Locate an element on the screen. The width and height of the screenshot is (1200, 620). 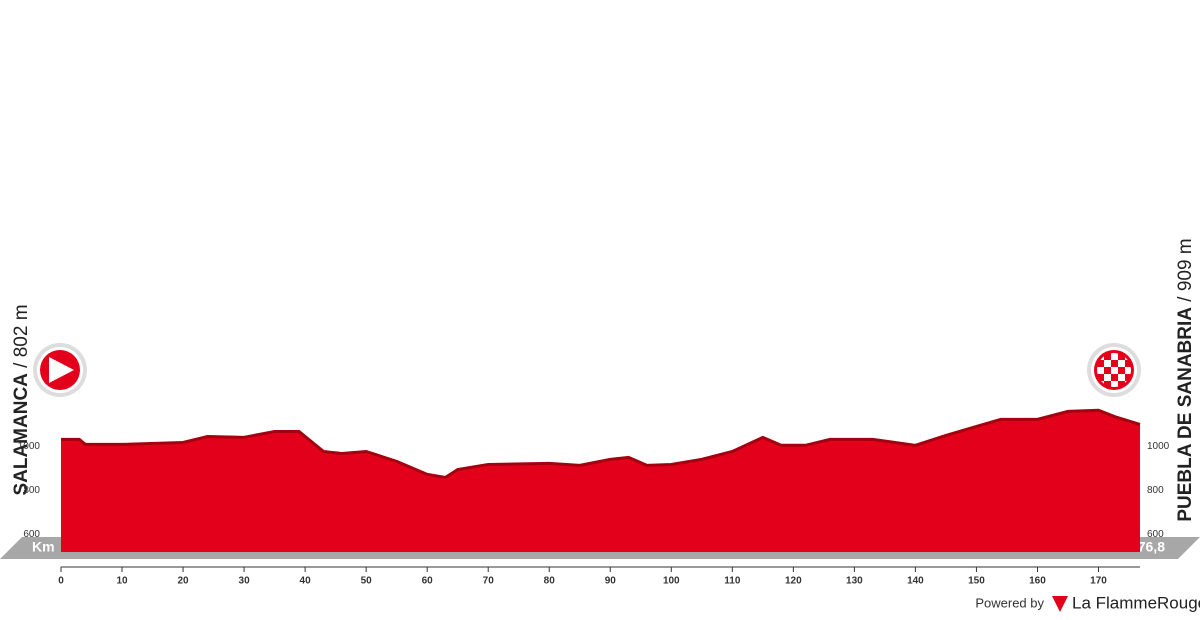
credit-prefix: Powered by is located at coordinates (1009, 602).